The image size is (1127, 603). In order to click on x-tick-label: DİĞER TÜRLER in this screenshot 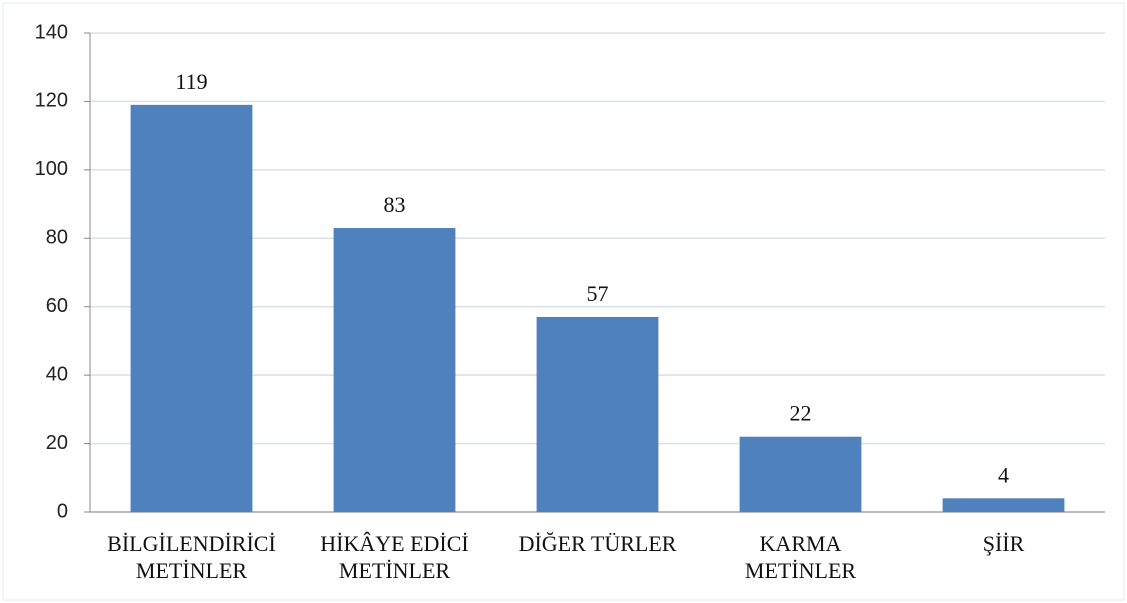, I will do `click(597, 543)`.